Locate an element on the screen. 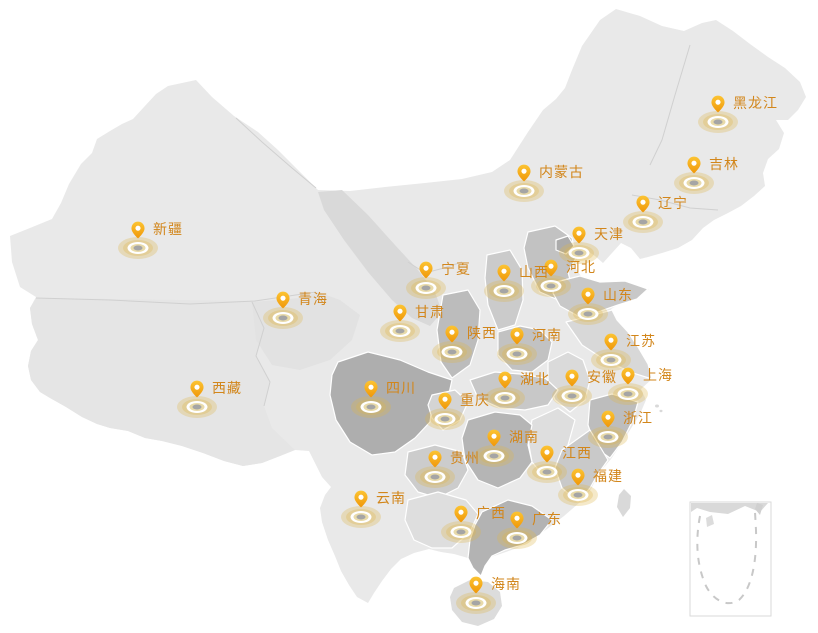 The width and height of the screenshot is (818, 633). region-tibet is located at coordinates (161, 382).